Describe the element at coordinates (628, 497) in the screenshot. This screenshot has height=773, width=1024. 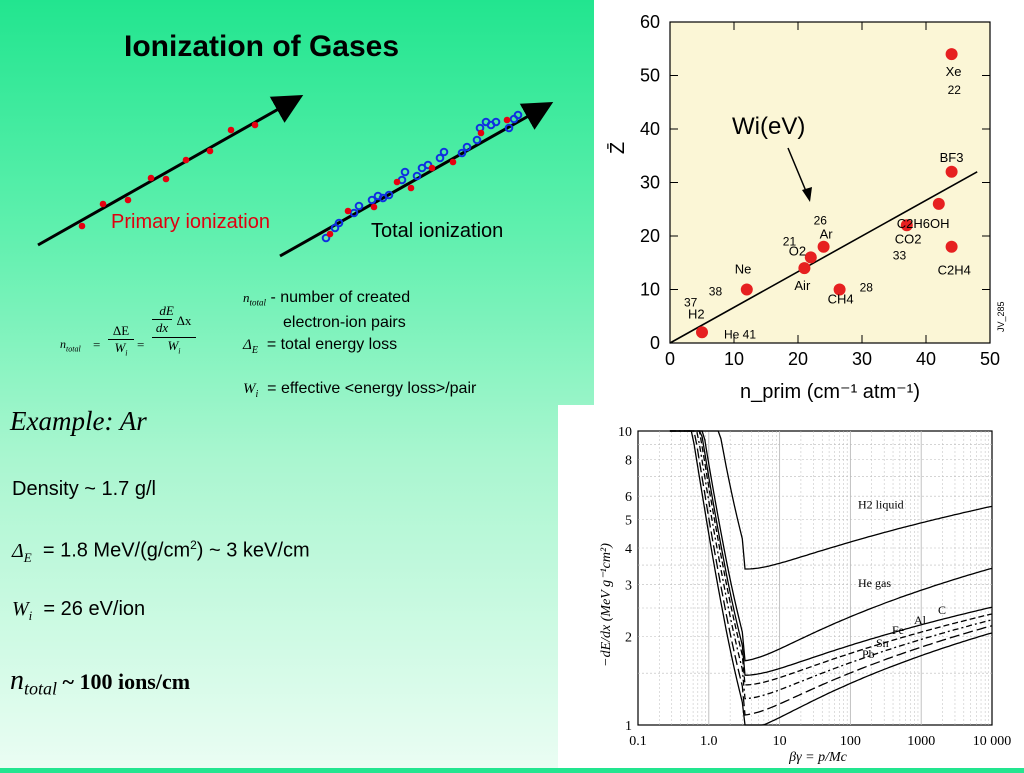
I see `y-tick-label: 6` at that location.